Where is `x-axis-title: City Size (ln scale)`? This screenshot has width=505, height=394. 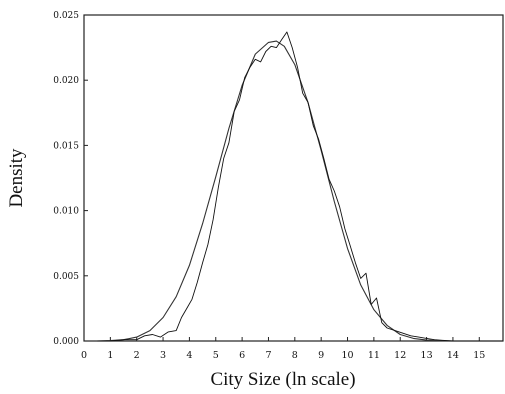 x-axis-title: City Size (ln scale) is located at coordinates (282, 379).